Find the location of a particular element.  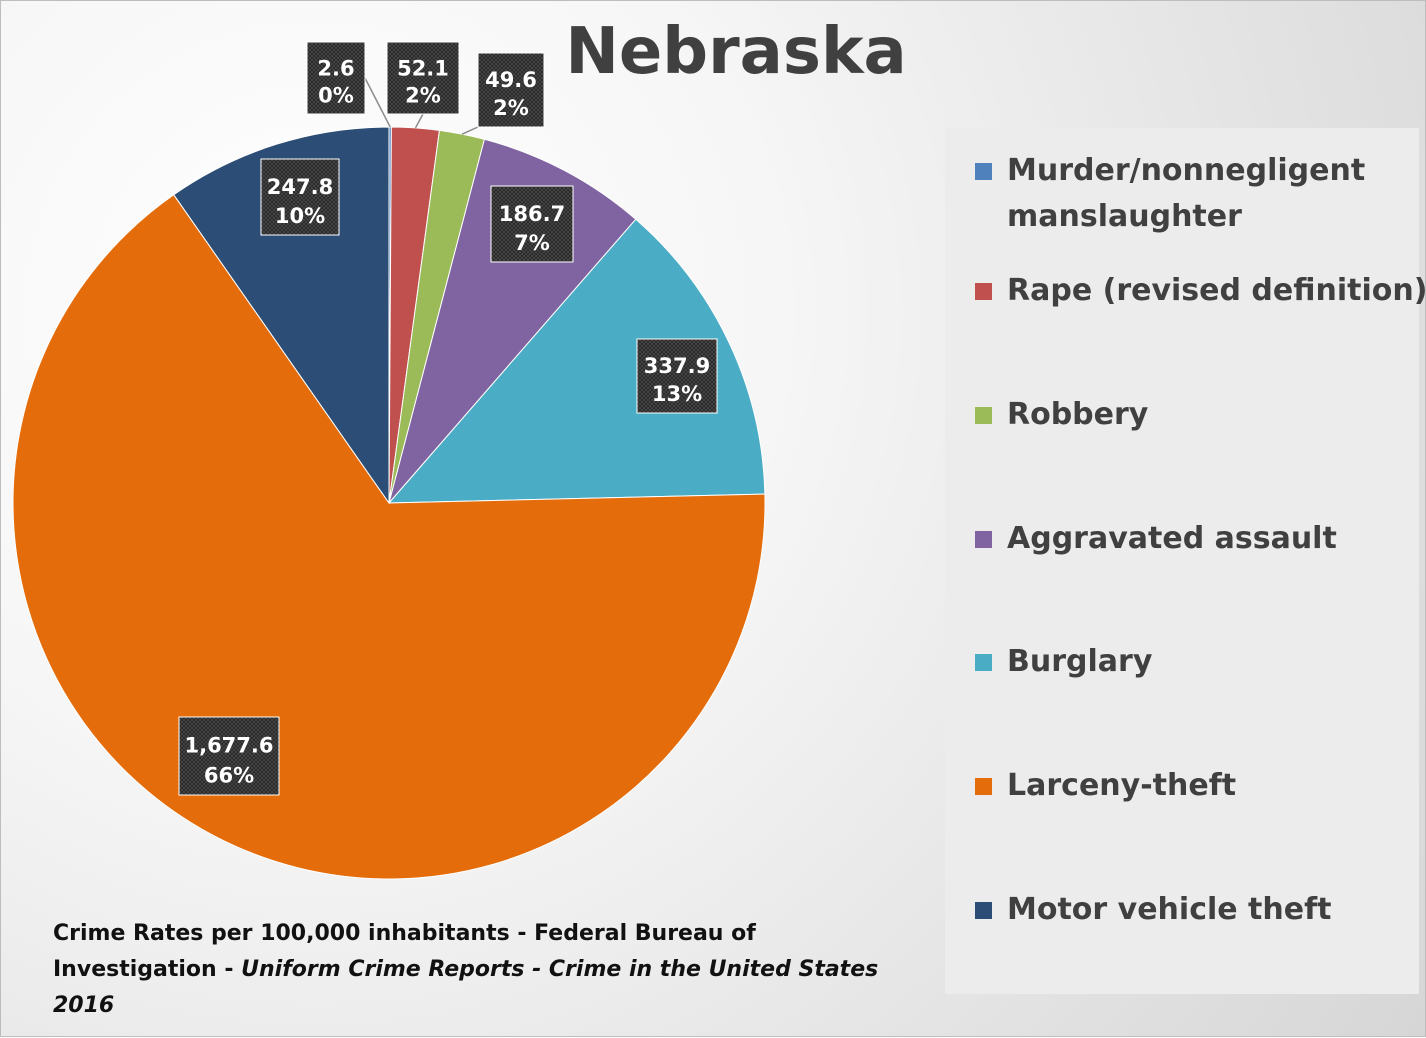

data-label-percent-robbery: 2% is located at coordinates (511, 108).